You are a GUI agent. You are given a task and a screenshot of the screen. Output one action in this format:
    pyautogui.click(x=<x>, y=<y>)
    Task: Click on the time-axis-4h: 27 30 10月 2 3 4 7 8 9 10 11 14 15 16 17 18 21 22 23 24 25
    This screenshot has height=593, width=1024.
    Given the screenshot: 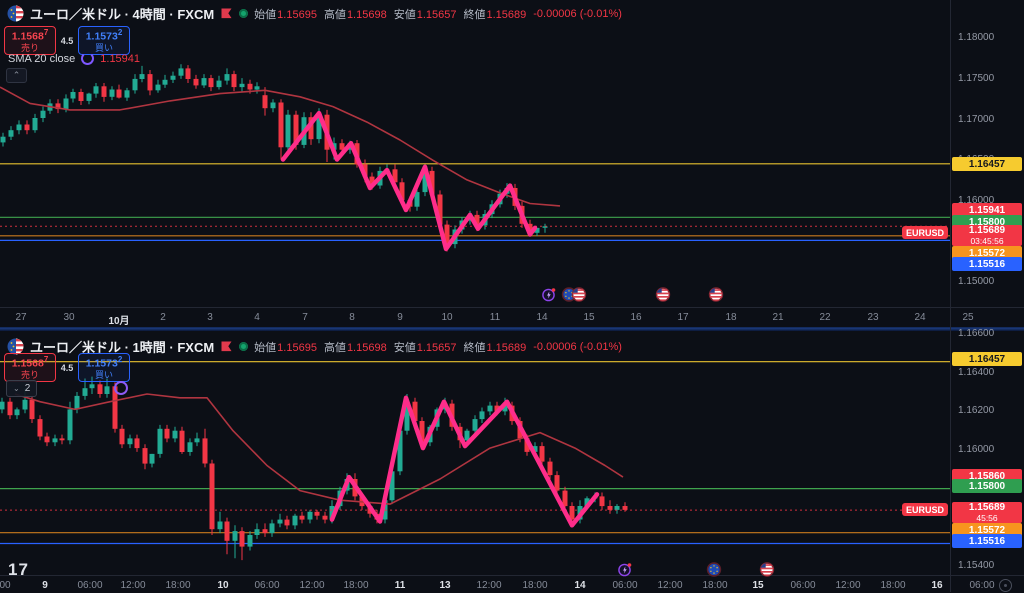 What is the action you would take?
    pyautogui.click(x=512, y=317)
    